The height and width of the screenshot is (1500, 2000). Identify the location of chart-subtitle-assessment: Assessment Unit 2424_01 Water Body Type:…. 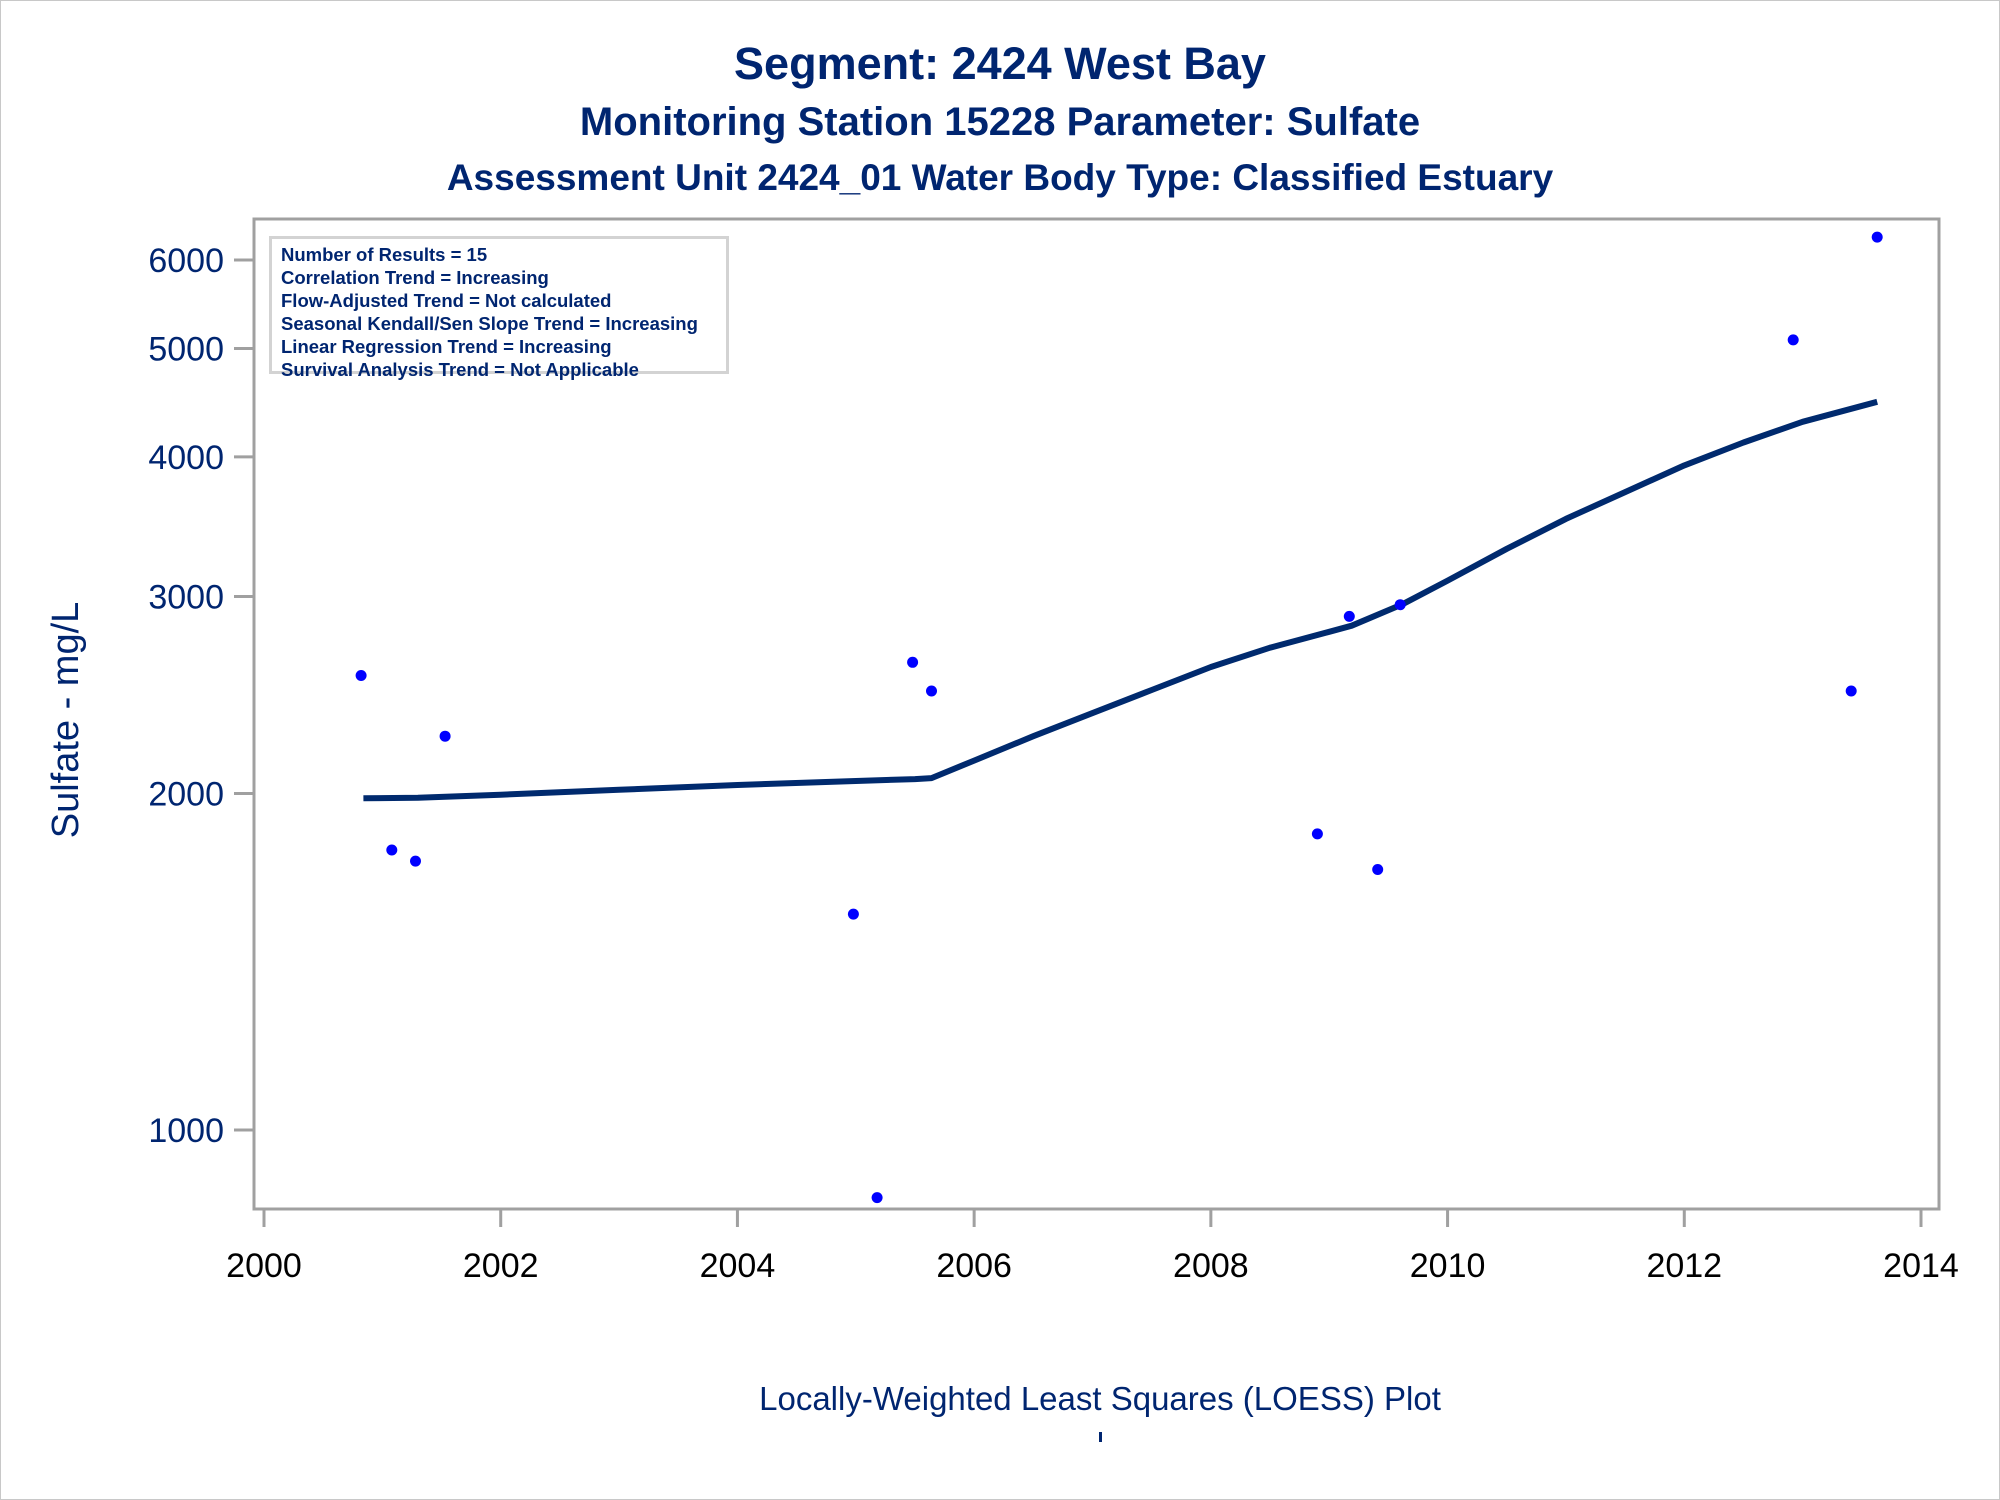
(1000, 177).